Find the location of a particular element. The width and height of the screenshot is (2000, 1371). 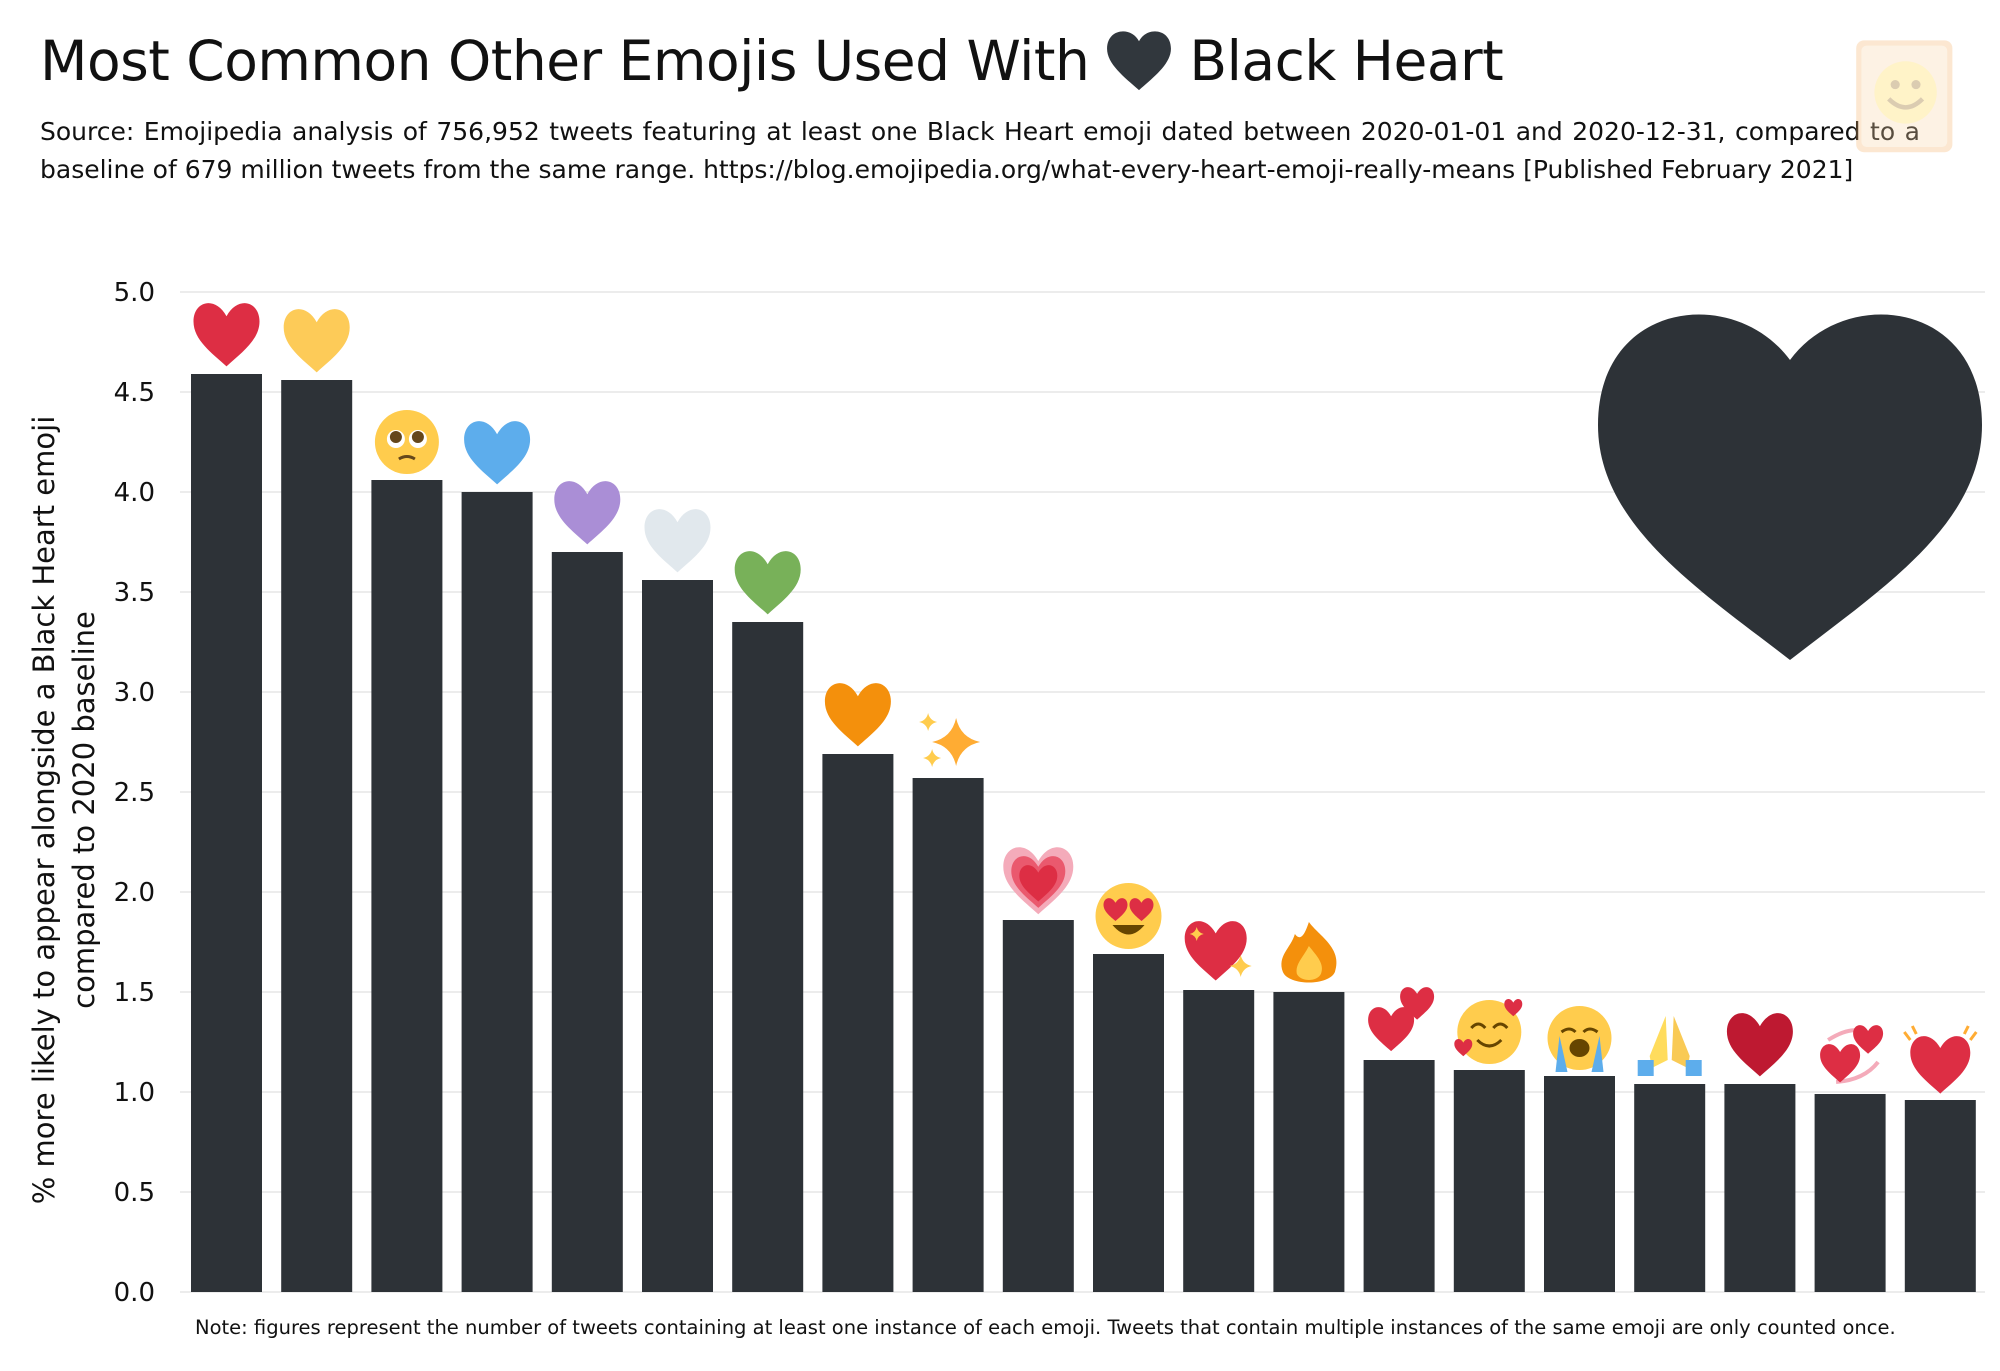

bar-folded-hands is located at coordinates (1670, 1188).